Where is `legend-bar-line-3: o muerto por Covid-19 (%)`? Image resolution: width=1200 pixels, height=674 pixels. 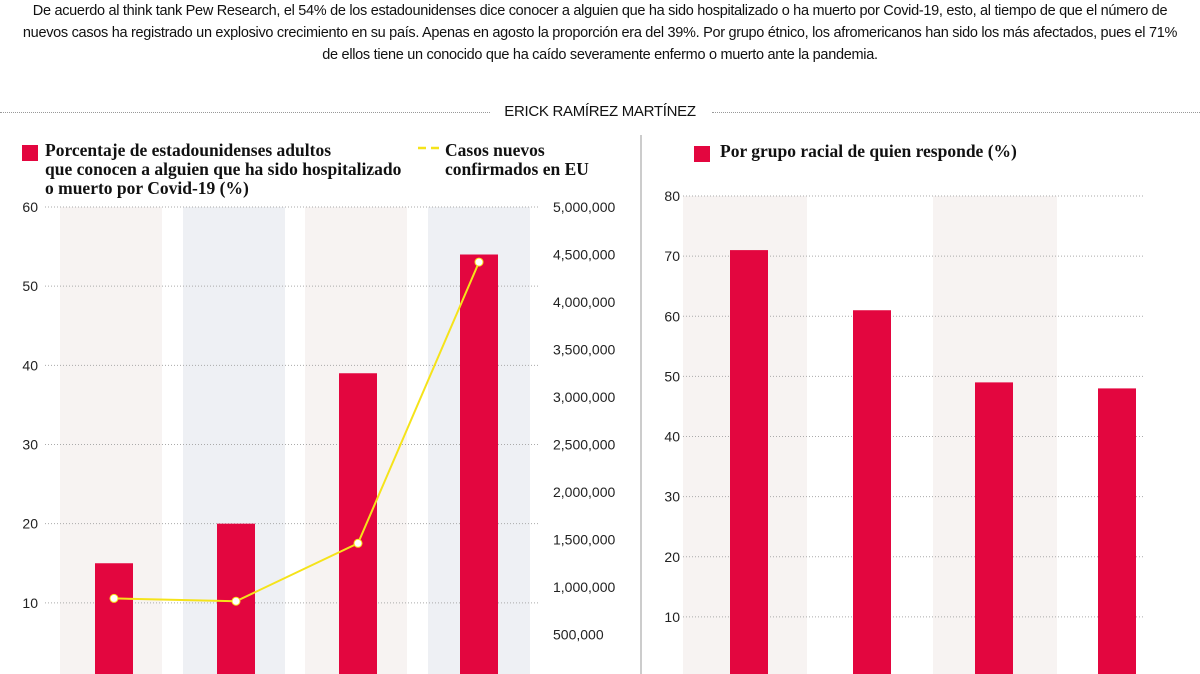 legend-bar-line-3: o muerto por Covid-19 (%) is located at coordinates (147, 188).